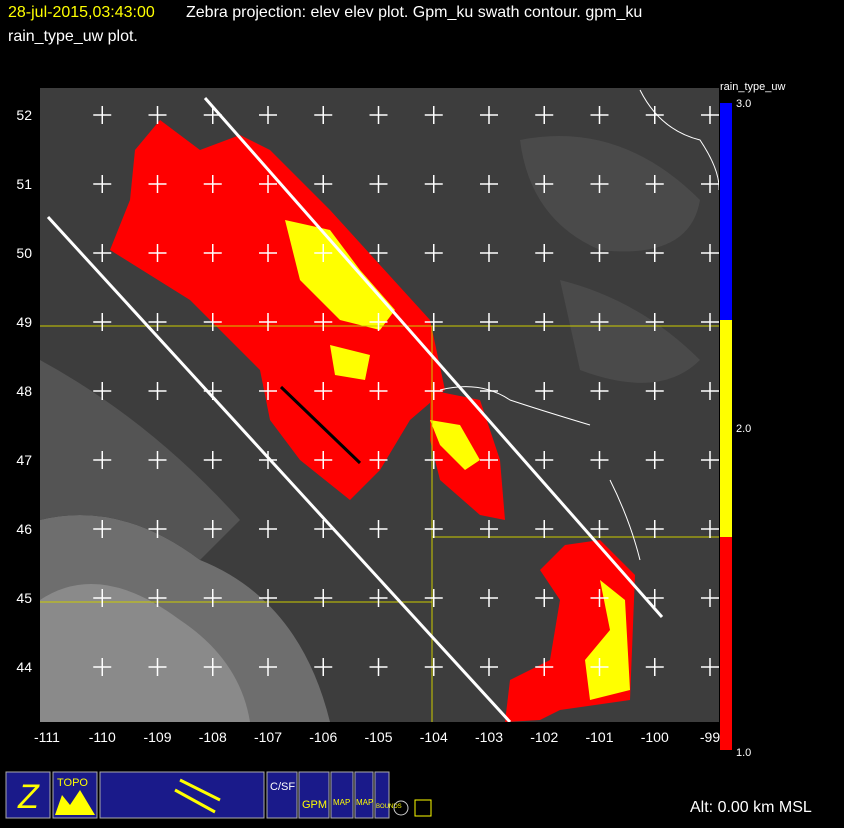 Image resolution: width=844 pixels, height=828 pixels. What do you see at coordinates (599, 737) in the screenshot?
I see `lon-label: -101` at bounding box center [599, 737].